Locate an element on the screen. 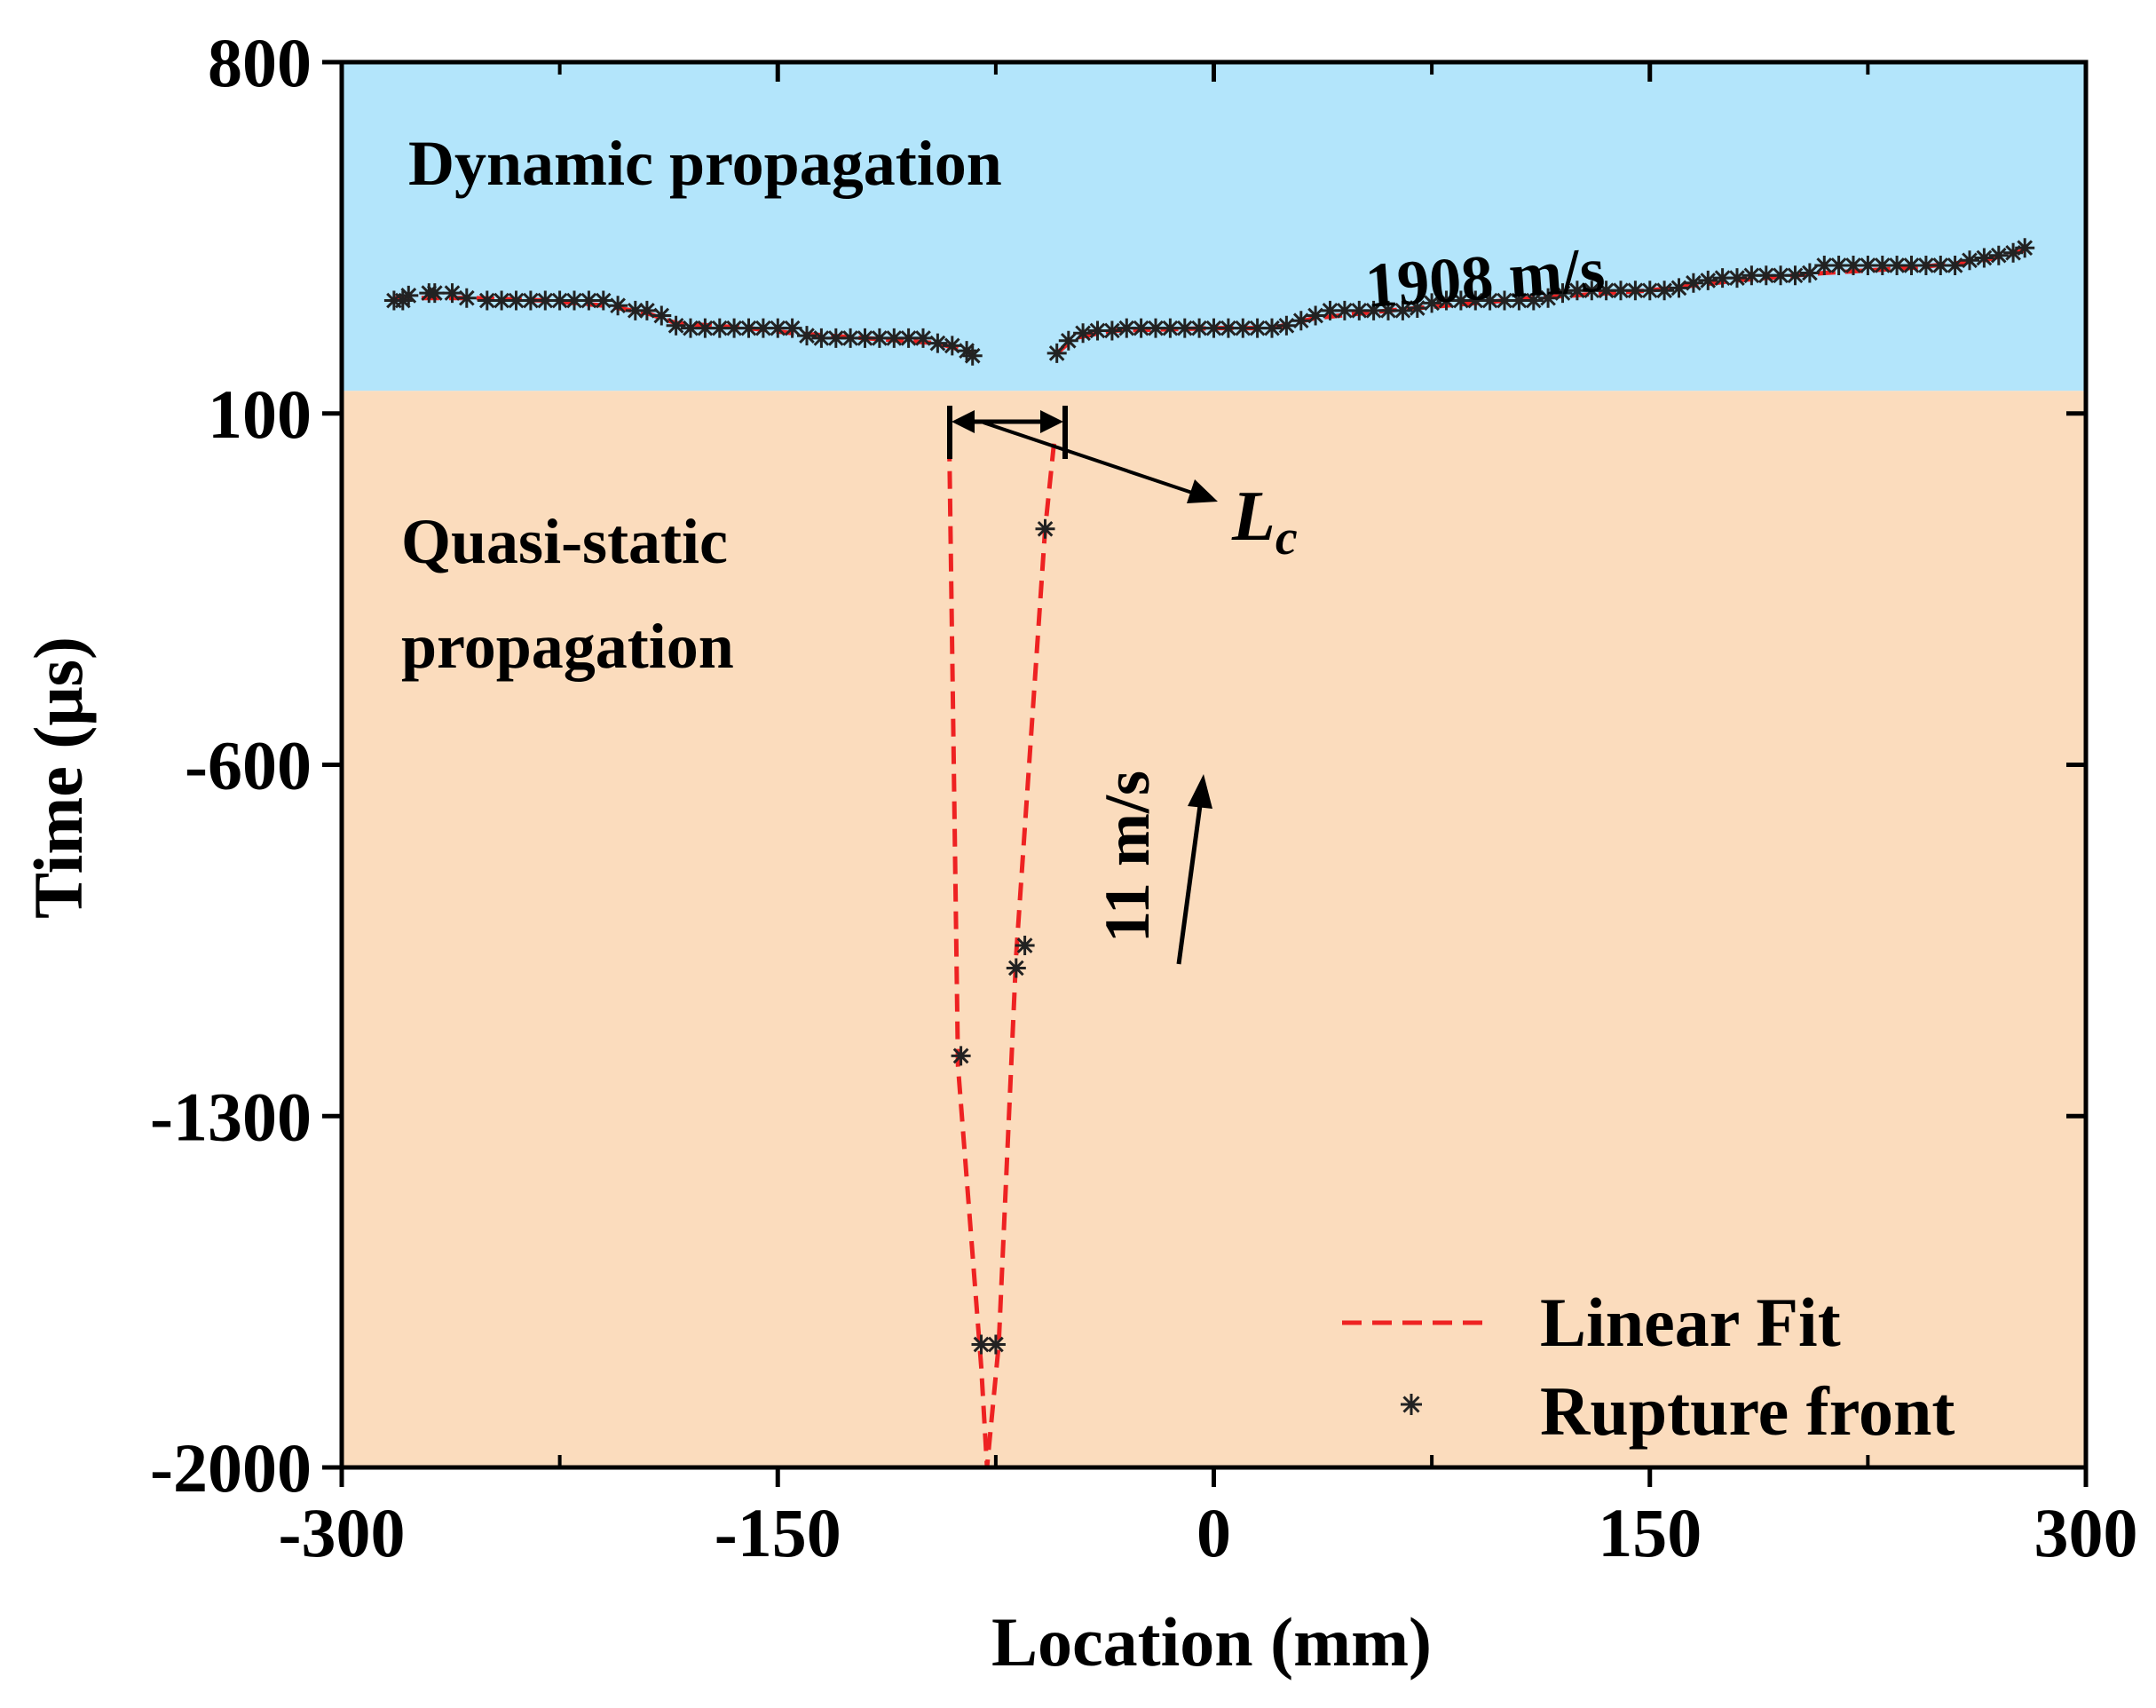  y-tick-label: 800 is located at coordinates (260, 62).